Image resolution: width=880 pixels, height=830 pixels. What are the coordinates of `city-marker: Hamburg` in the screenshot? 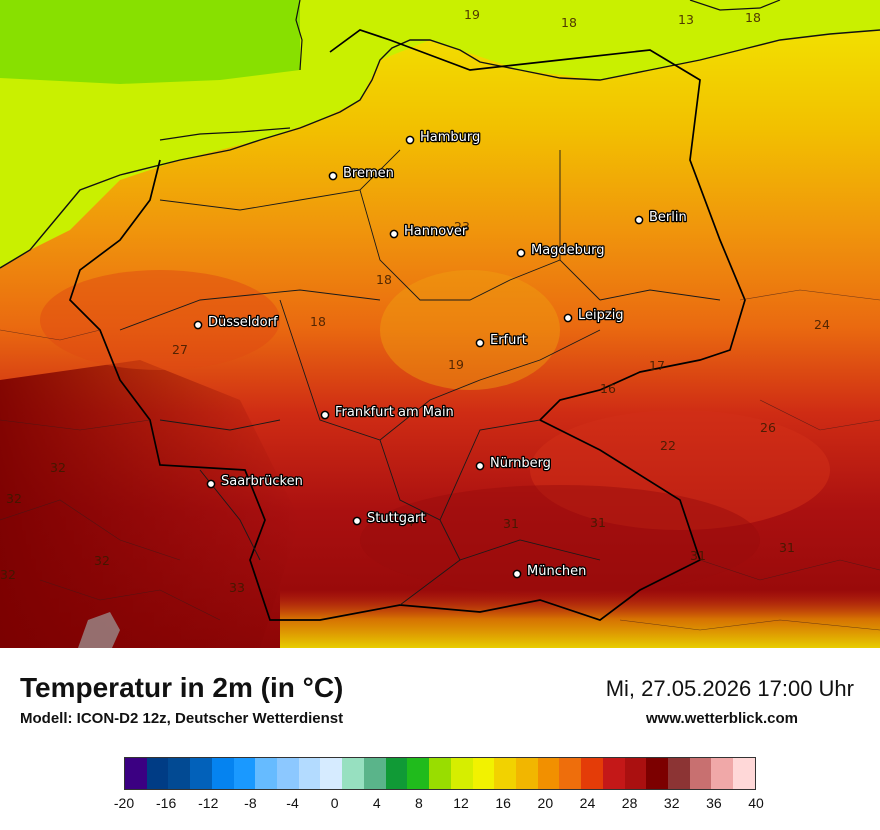 It's located at (443, 137).